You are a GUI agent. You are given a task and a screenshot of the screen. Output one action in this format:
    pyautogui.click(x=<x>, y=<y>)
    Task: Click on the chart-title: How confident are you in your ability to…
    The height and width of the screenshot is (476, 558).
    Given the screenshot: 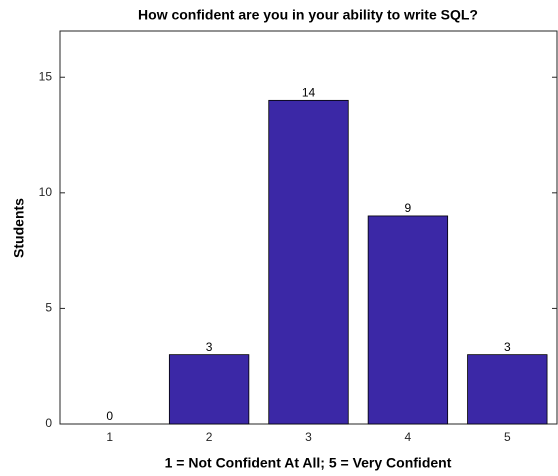 What is the action you would take?
    pyautogui.click(x=308, y=15)
    